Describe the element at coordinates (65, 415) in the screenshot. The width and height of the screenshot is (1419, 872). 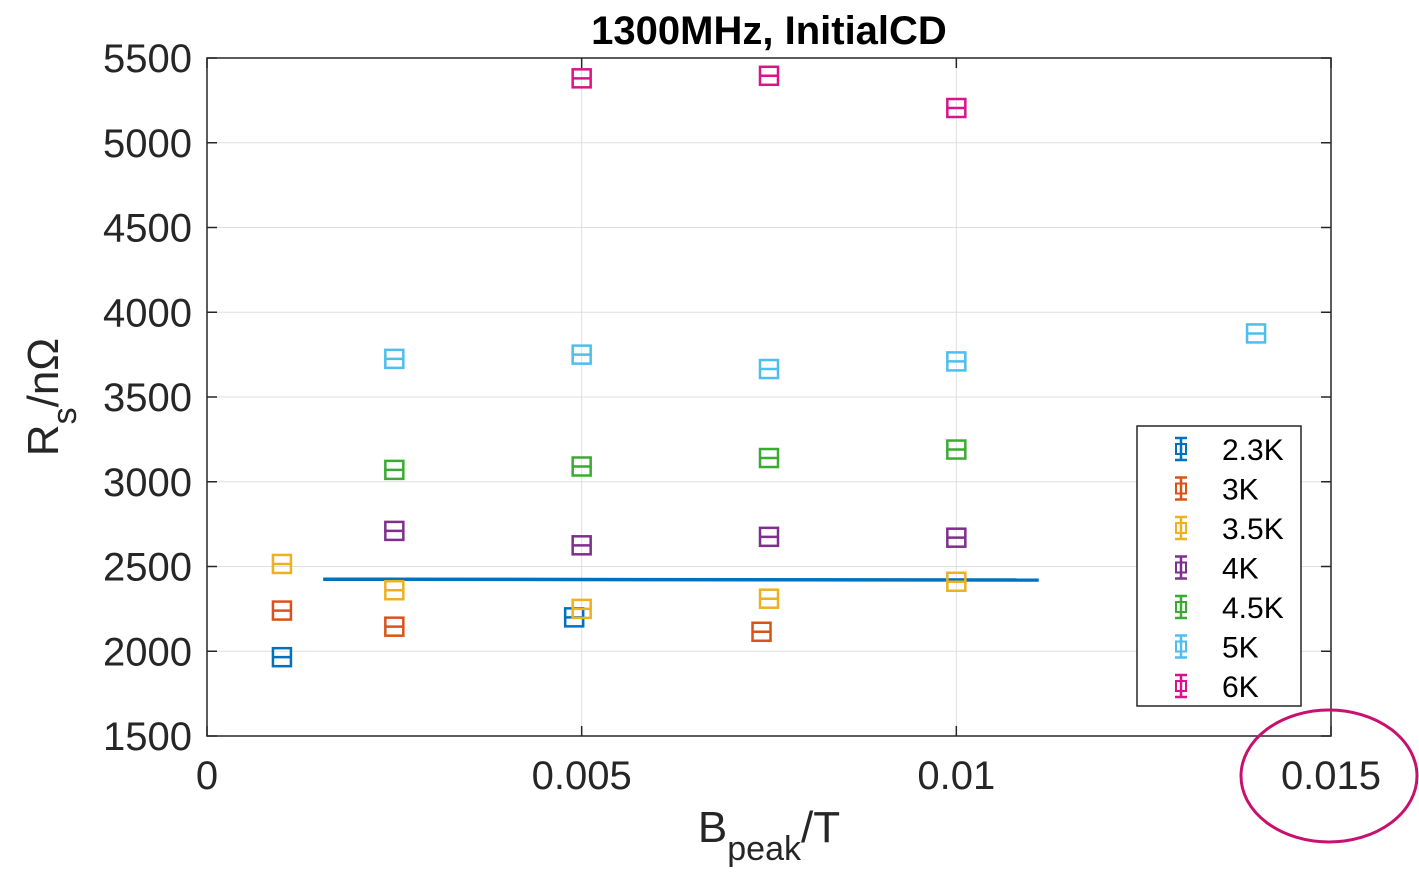
I see `y-axis-label-sub: s` at that location.